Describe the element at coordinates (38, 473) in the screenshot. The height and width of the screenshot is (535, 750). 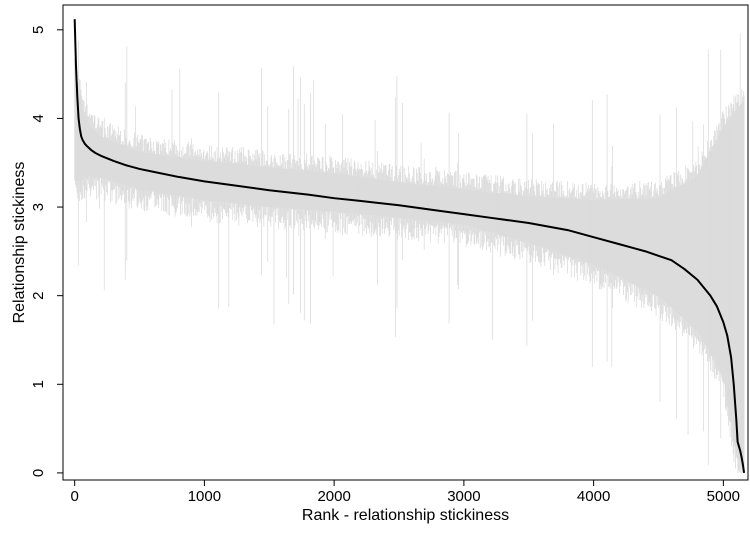
I see `y-tick-label: 0` at that location.